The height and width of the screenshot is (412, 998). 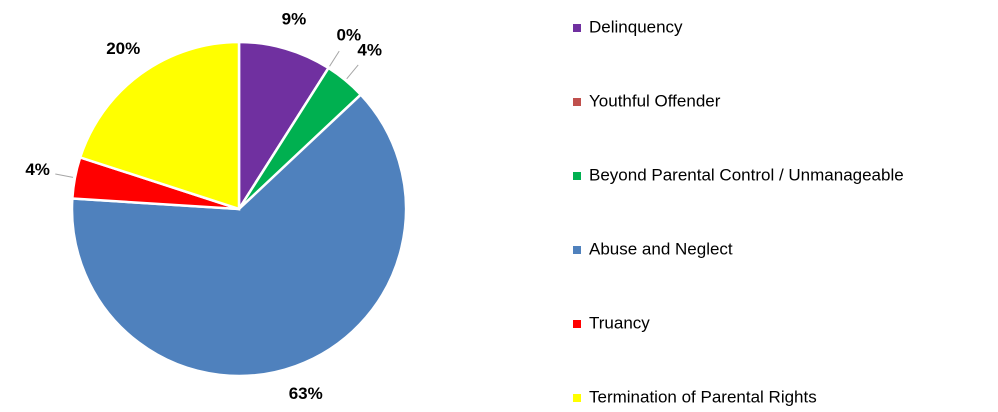 I want to click on legend-label: Delinquency, so click(x=636, y=26).